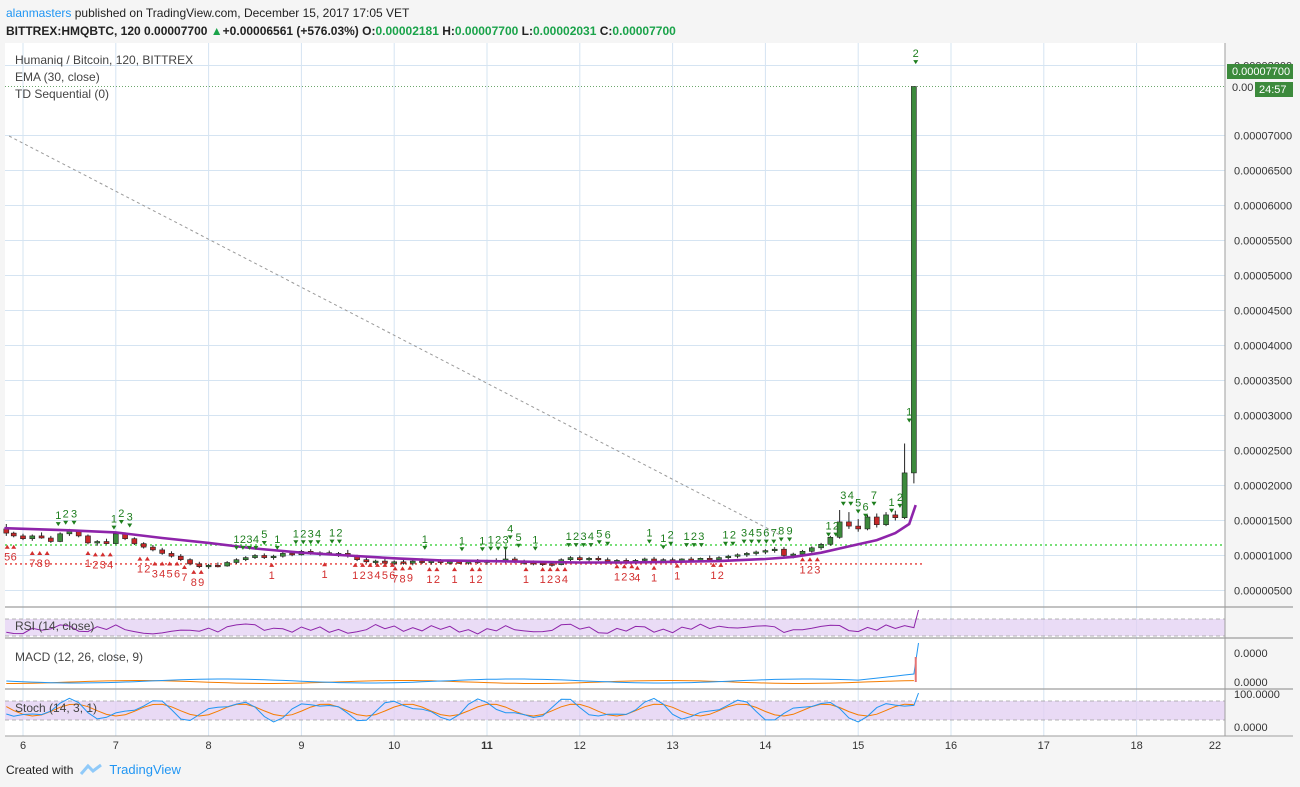 This screenshot has height=787, width=1300. I want to click on footer-created: Created with, so click(40, 769).